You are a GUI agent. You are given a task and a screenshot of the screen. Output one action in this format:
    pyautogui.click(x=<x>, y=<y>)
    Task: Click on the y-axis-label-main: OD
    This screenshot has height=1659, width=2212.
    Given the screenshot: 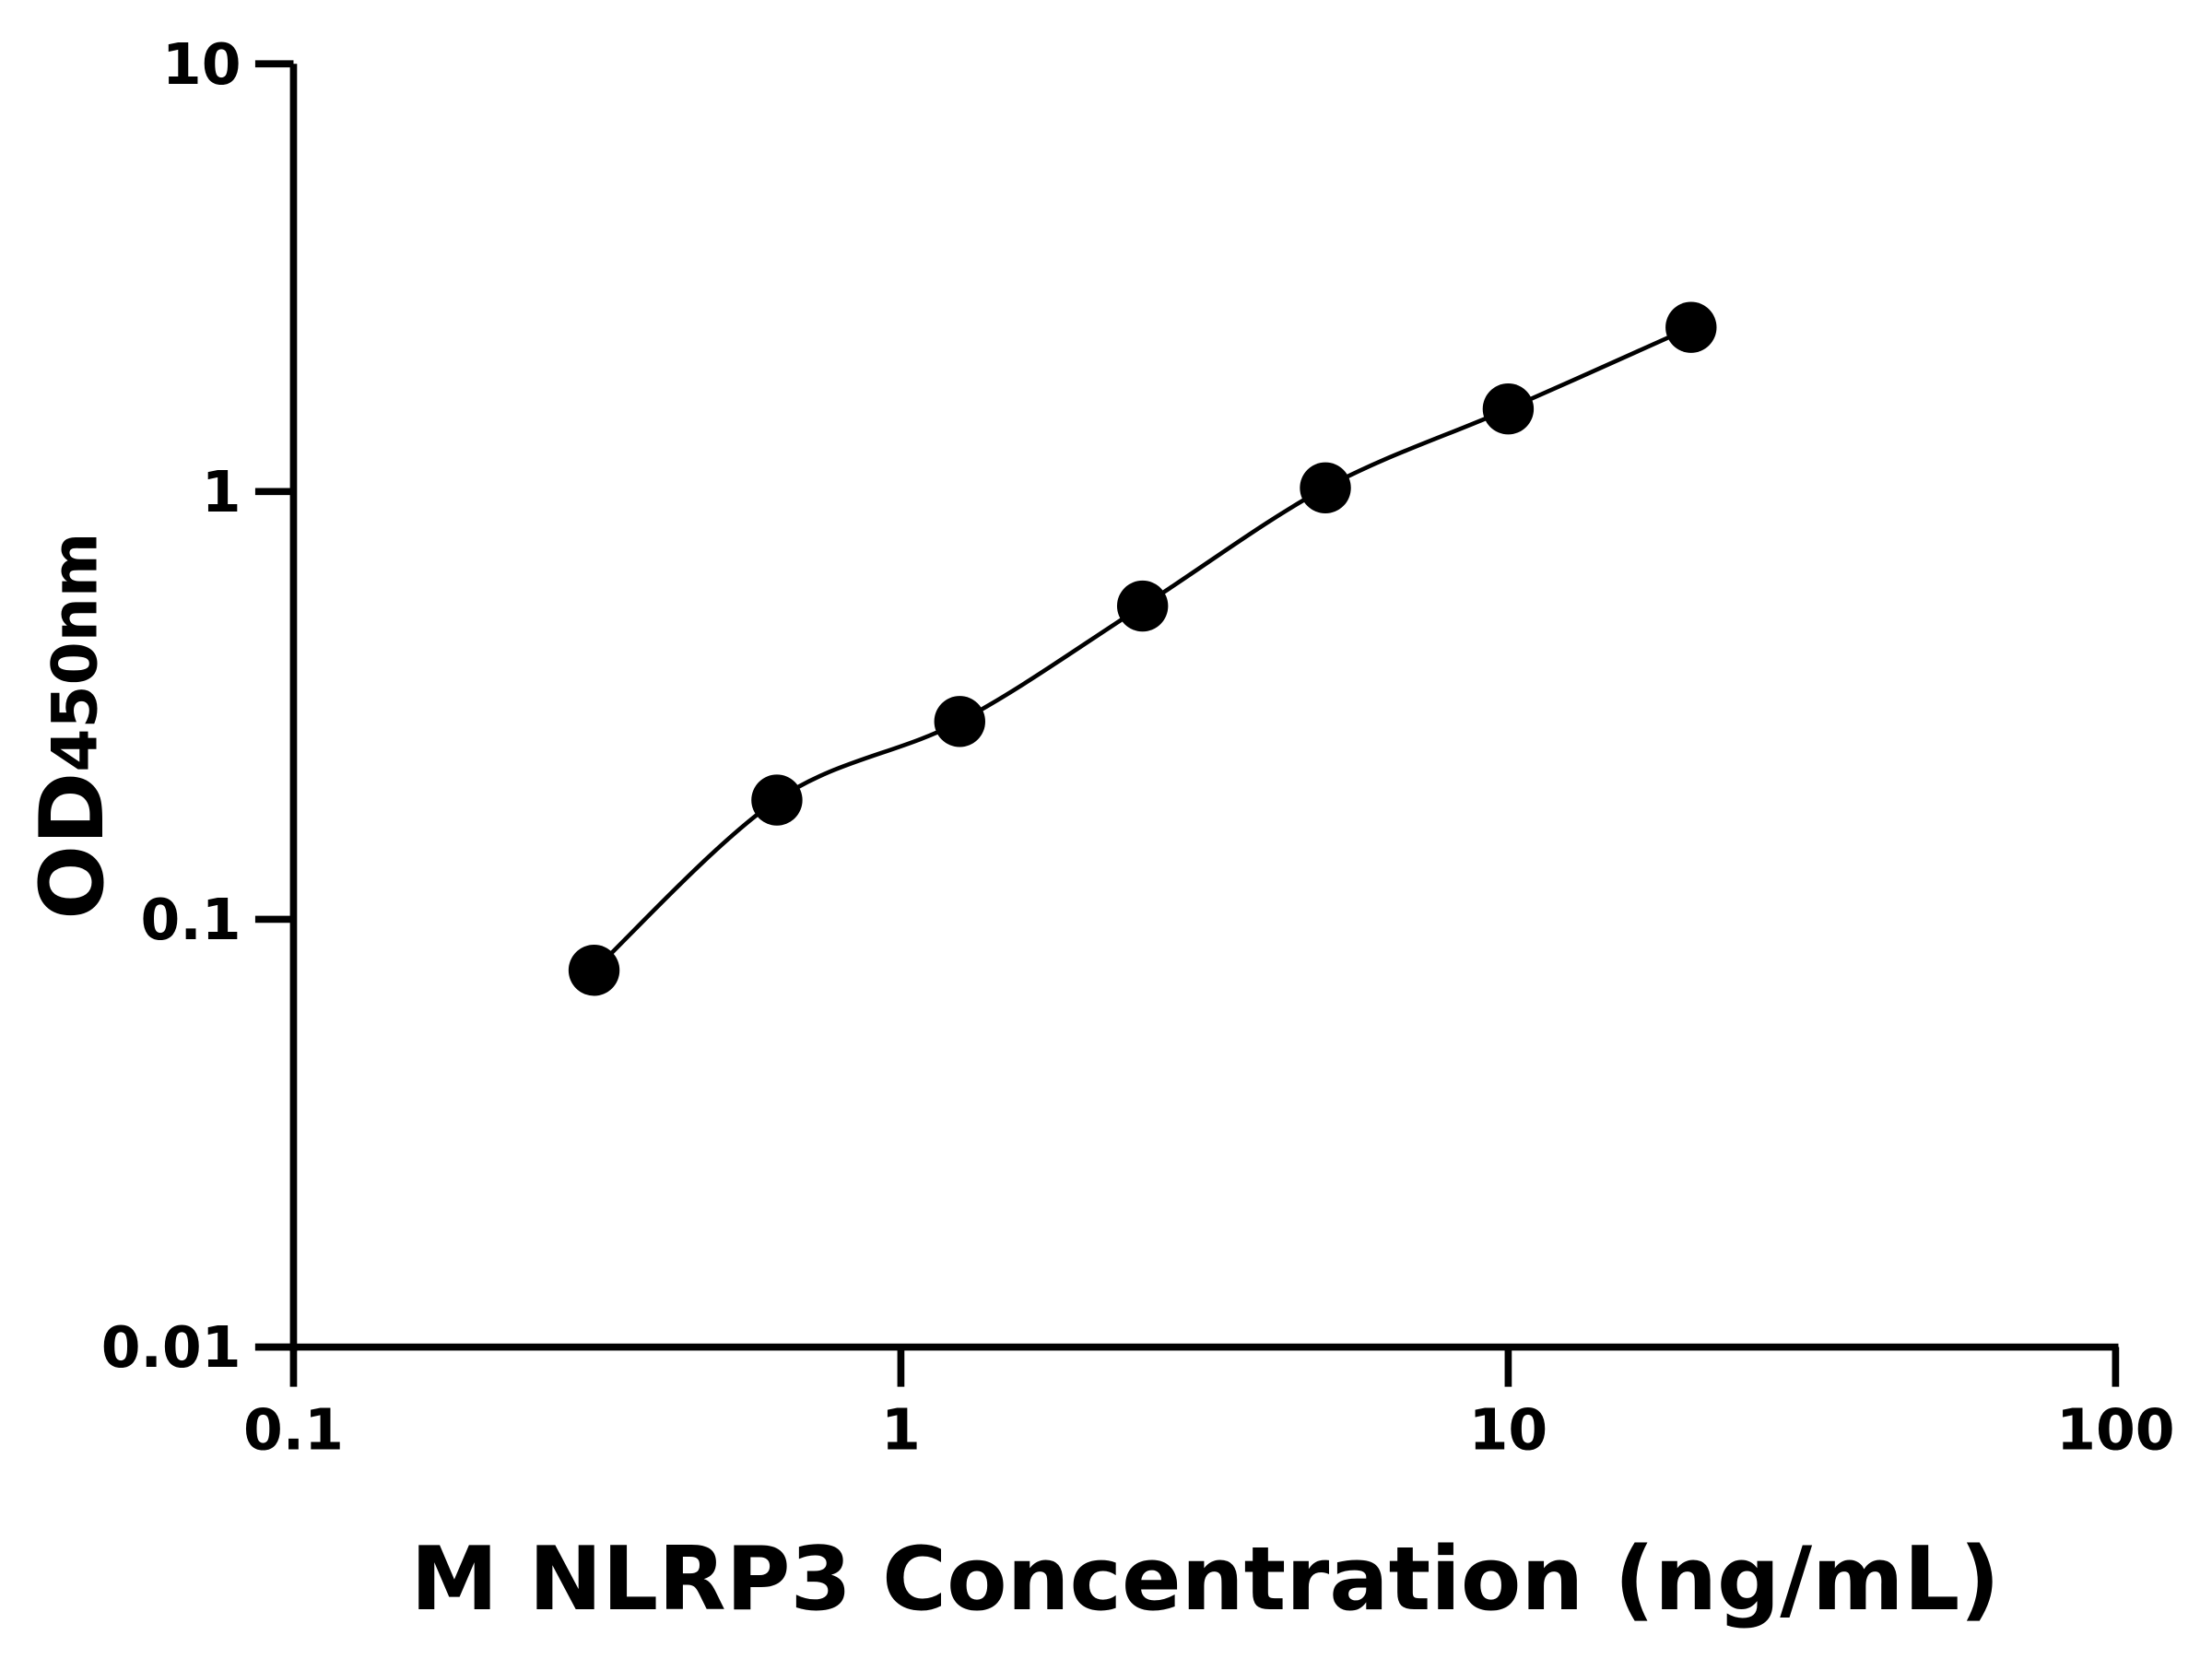 What is the action you would take?
    pyautogui.click(x=72, y=846)
    